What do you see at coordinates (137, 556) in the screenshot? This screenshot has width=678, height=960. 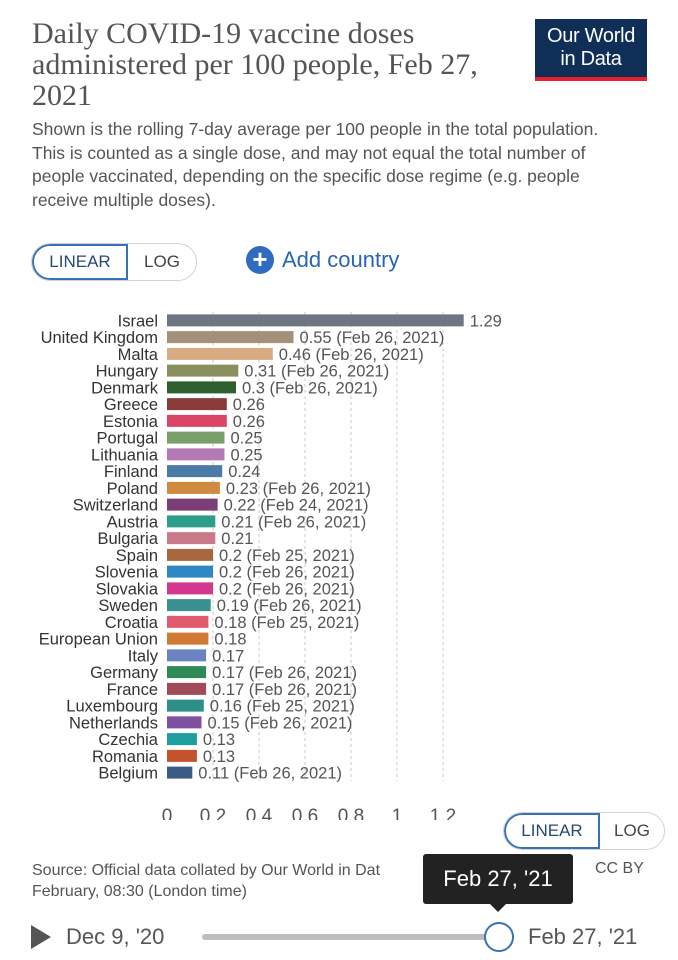 I see `bar-category-label: Spain` at bounding box center [137, 556].